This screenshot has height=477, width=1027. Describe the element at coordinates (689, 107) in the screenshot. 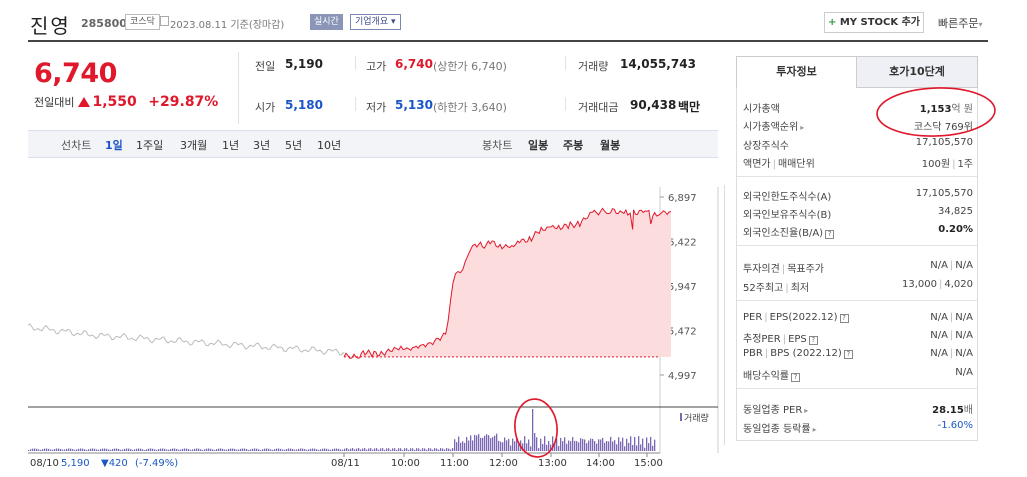

I see `amount-unit: 백만` at that location.